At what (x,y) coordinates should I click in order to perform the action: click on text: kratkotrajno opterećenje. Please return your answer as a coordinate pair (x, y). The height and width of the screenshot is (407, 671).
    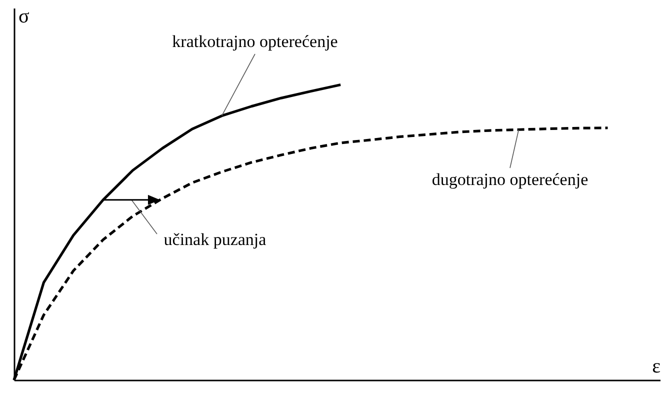
    Looking at the image, I should click on (255, 41).